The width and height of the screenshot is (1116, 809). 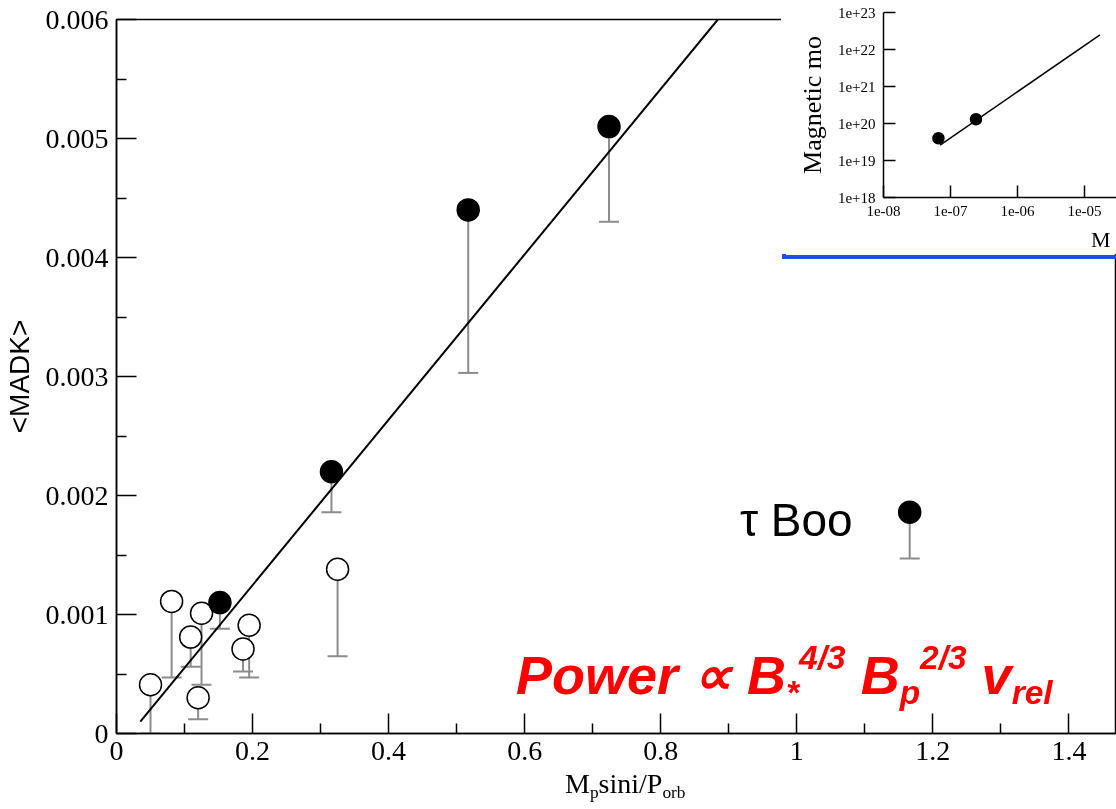 I want to click on x-tick-label: 0.4, so click(x=389, y=750).